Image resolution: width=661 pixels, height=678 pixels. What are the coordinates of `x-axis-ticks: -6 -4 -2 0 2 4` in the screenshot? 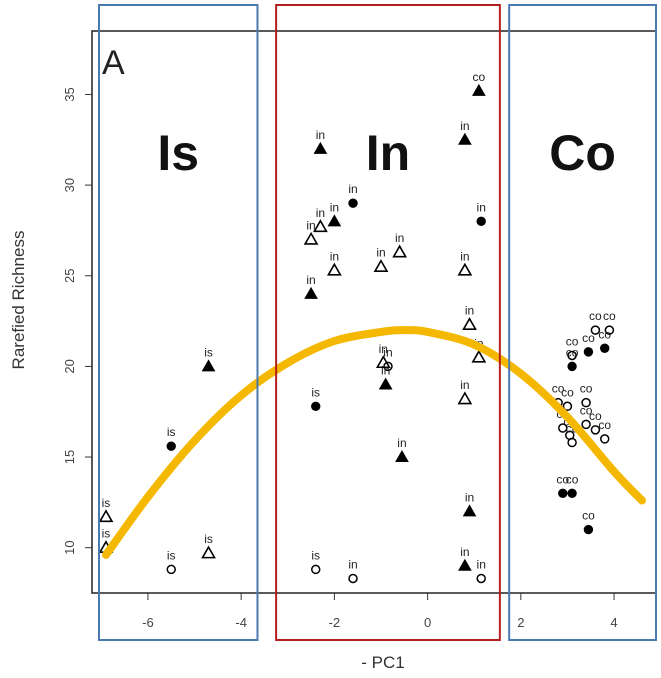 It's located at (380, 611).